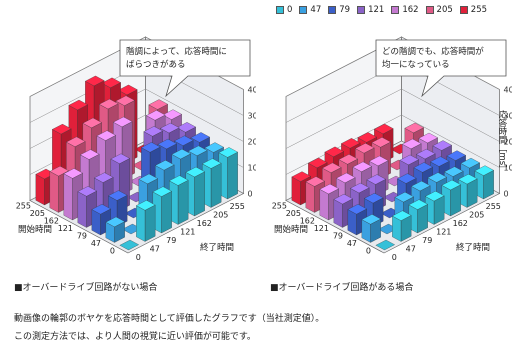 This screenshot has width=512, height=346. What do you see at coordinates (376, 10) in the screenshot?
I see `legend-label: 121` at bounding box center [376, 10].